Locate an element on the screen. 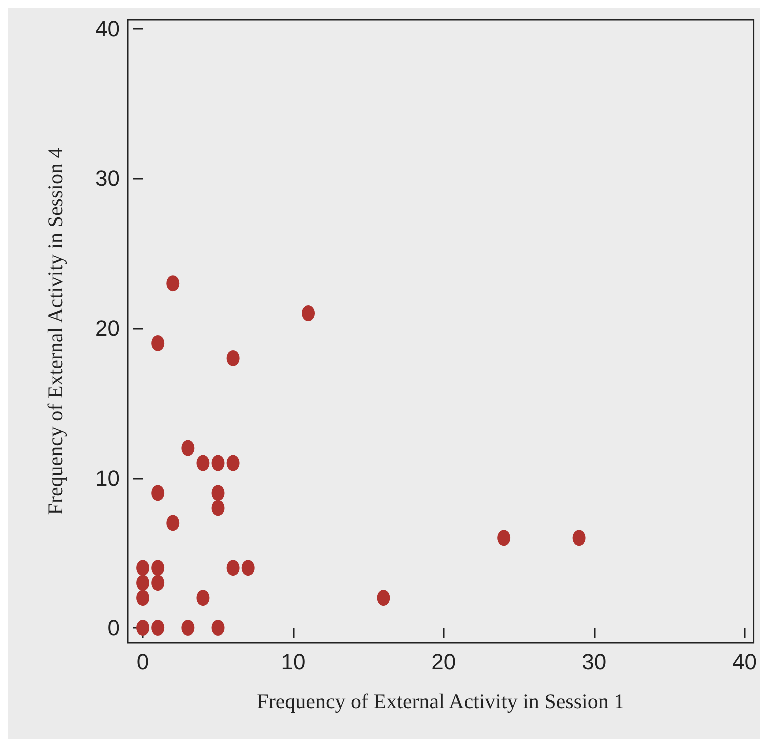  y-tick-label: 10 is located at coordinates (108, 478).